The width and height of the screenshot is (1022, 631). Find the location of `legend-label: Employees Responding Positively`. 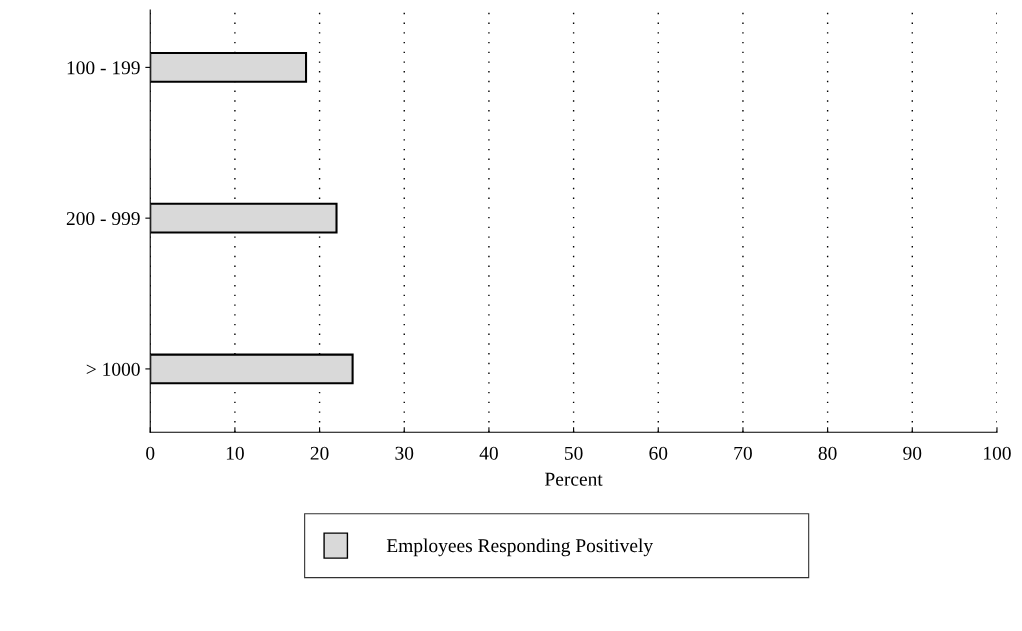

legend-label: Employees Responding Positively is located at coordinates (520, 547).